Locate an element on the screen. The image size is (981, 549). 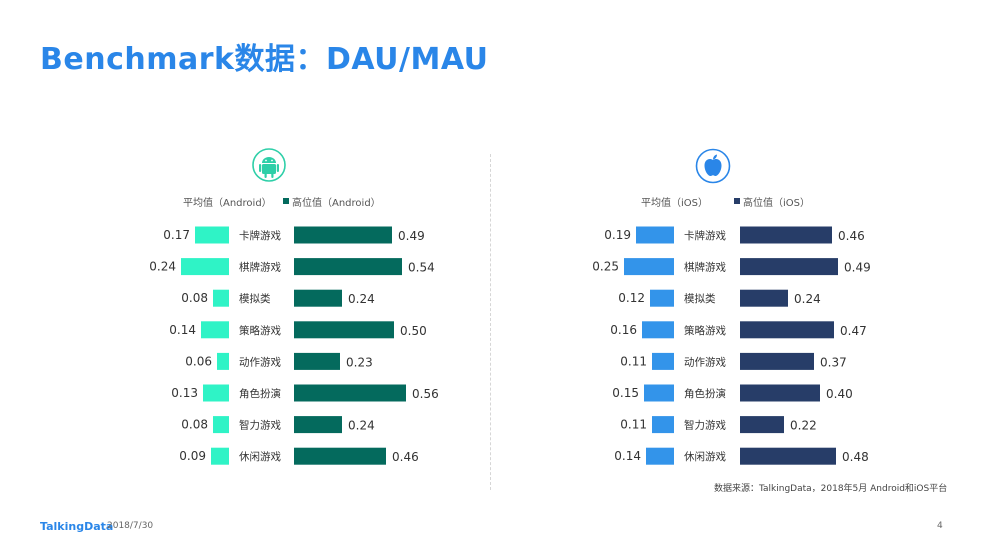
ios-category-label: 动作游戏 is located at coordinates (705, 361).